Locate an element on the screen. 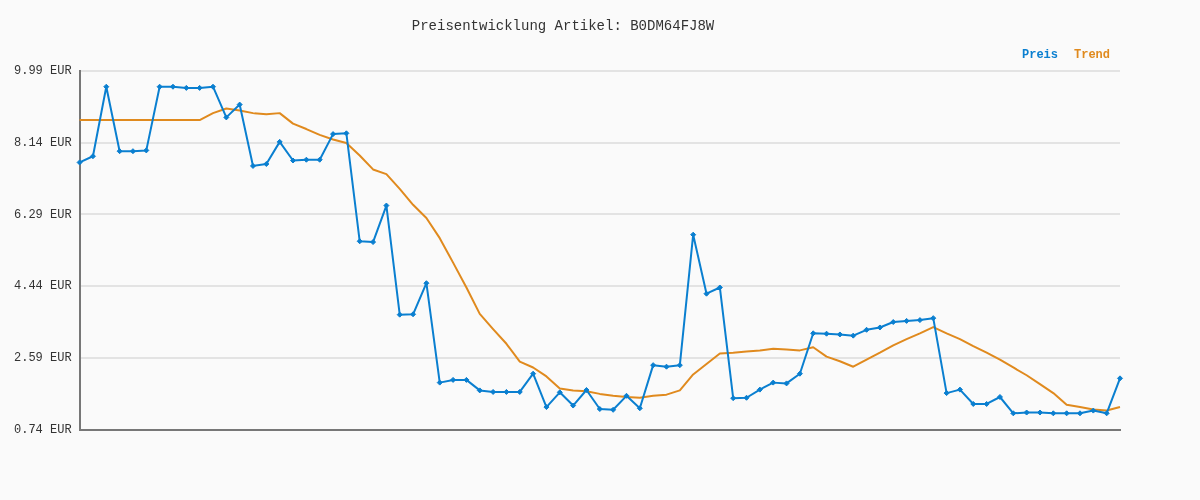  y-tick-label: 4.44 EUR is located at coordinates (43, 286).